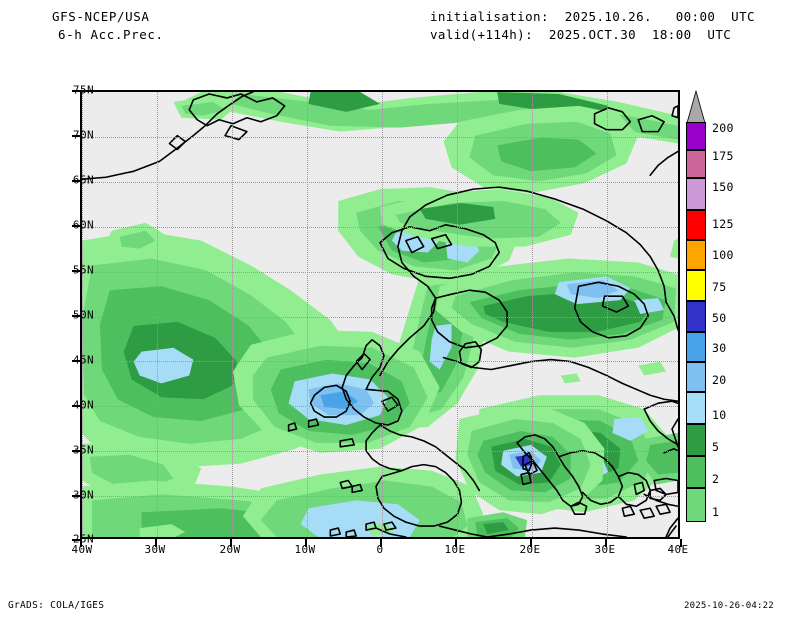  I want to click on initialisation-line: initialisation: 2025.10.26. 00:00 UTC, so click(592, 16).